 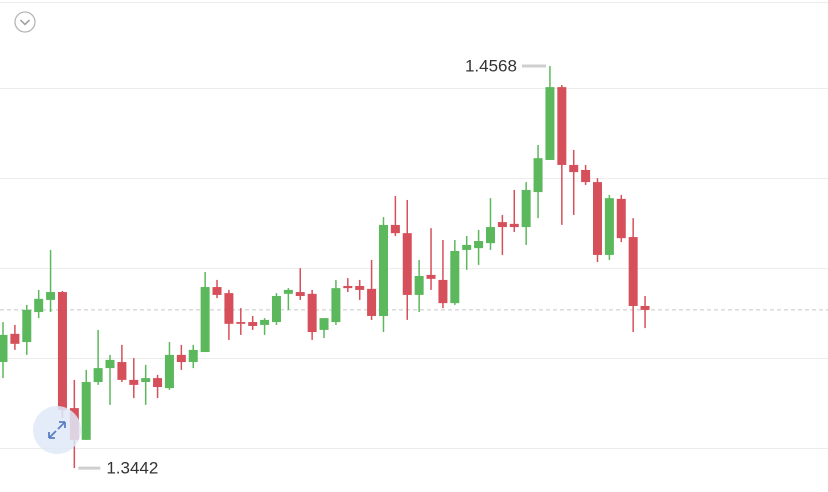 What do you see at coordinates (491, 66) in the screenshot?
I see `max-label: 1.4568` at bounding box center [491, 66].